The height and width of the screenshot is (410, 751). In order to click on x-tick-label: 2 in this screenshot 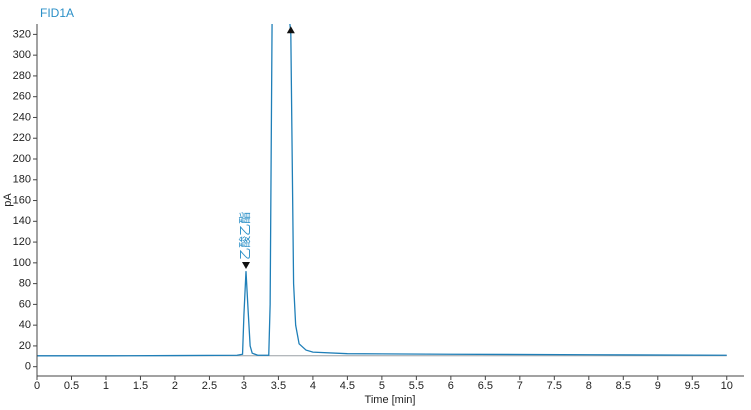, I will do `click(175, 386)`.